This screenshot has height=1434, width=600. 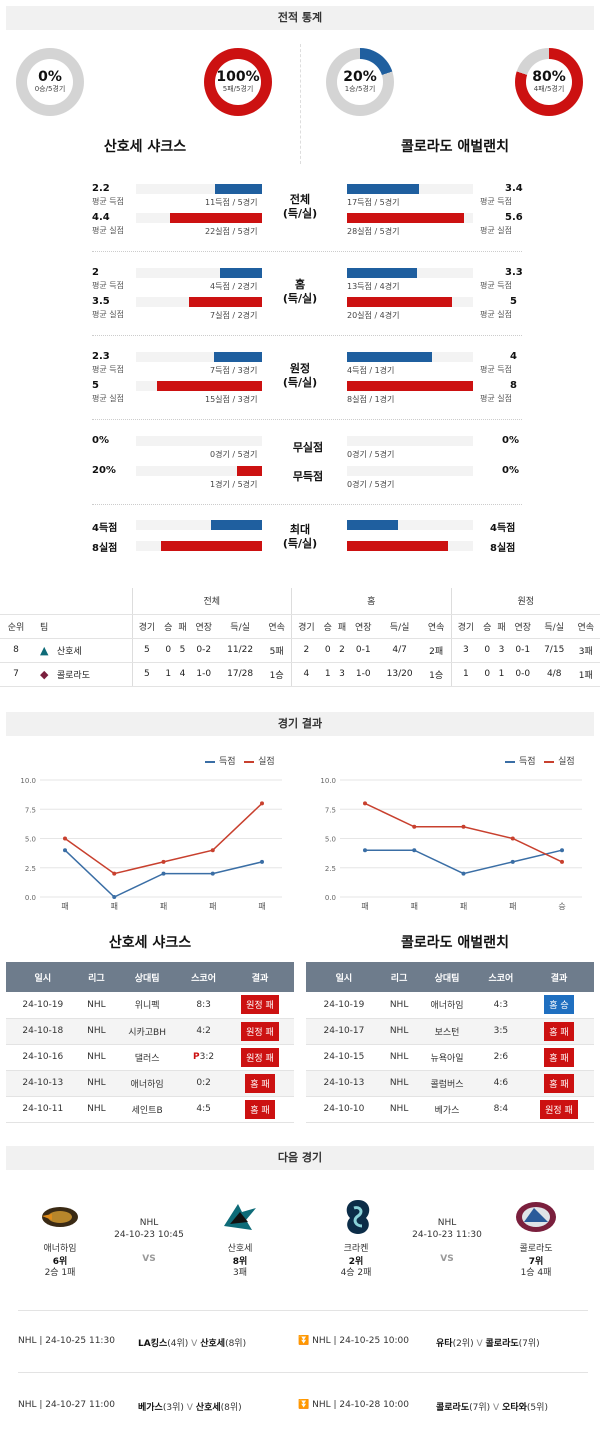 What do you see at coordinates (487, 626) in the screenshot?
I see `col: 승` at bounding box center [487, 626].